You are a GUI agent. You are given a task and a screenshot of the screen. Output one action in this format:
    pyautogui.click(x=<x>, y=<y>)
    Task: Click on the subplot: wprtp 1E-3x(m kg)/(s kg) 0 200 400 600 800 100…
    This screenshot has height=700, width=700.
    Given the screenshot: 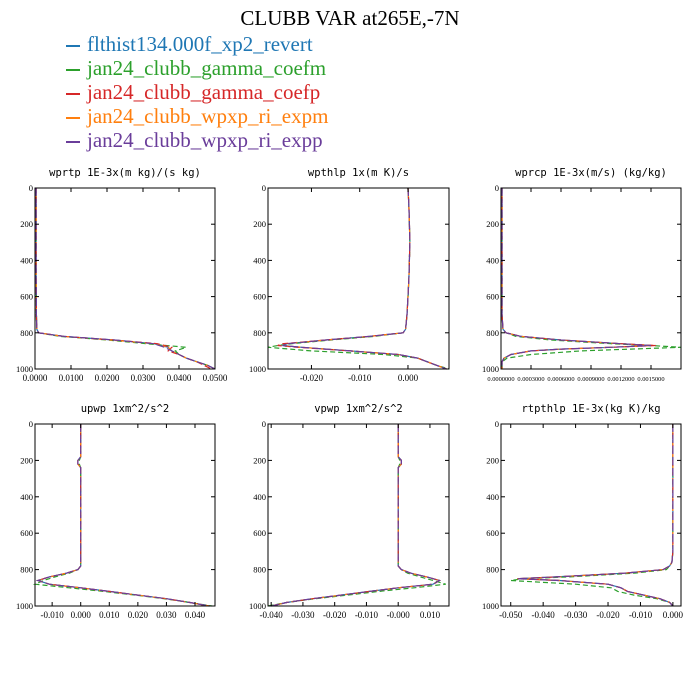 What is the action you would take?
    pyautogui.click(x=122, y=275)
    